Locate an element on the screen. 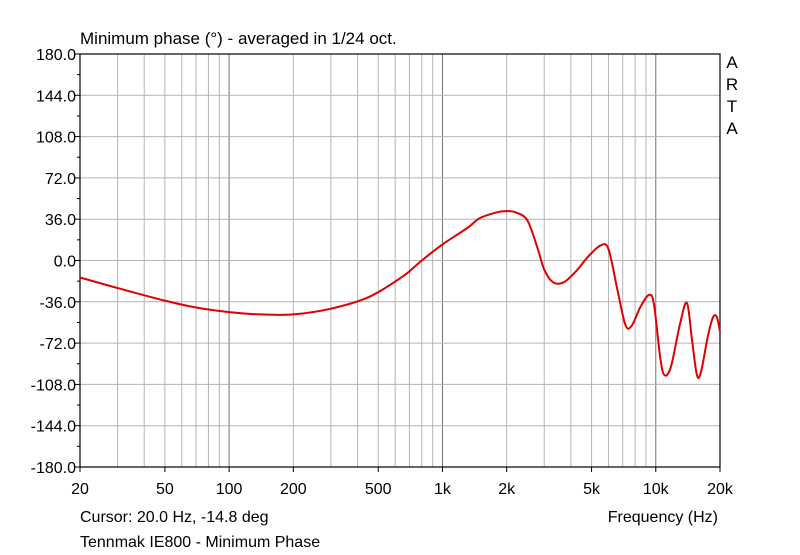 This screenshot has height=555, width=800. x-tick-label: 500 is located at coordinates (378, 489).